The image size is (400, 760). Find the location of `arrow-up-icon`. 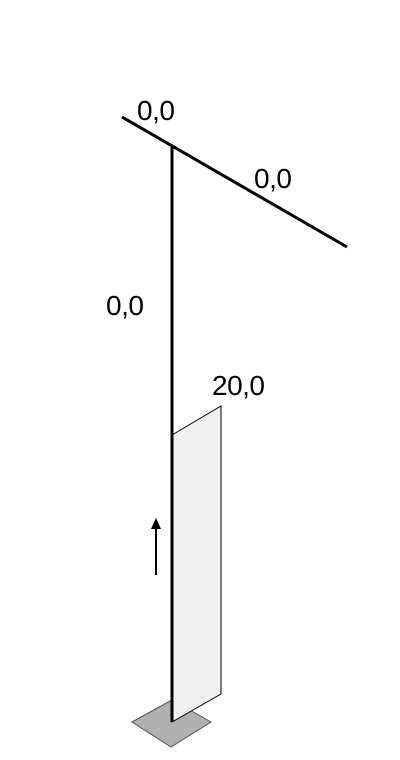

arrow-up-icon is located at coordinates (156, 546).